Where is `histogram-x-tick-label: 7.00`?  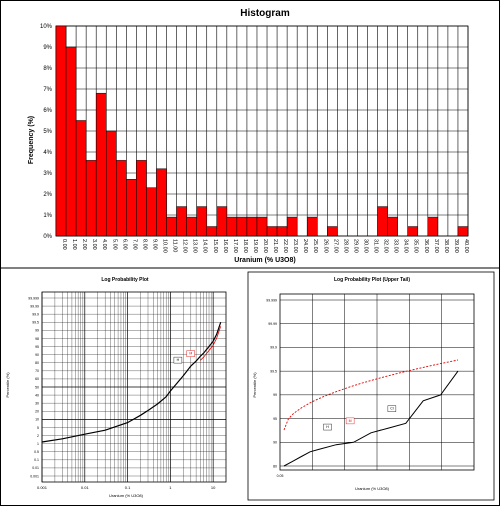 histogram-x-tick-label: 7.00 is located at coordinates (134, 244).